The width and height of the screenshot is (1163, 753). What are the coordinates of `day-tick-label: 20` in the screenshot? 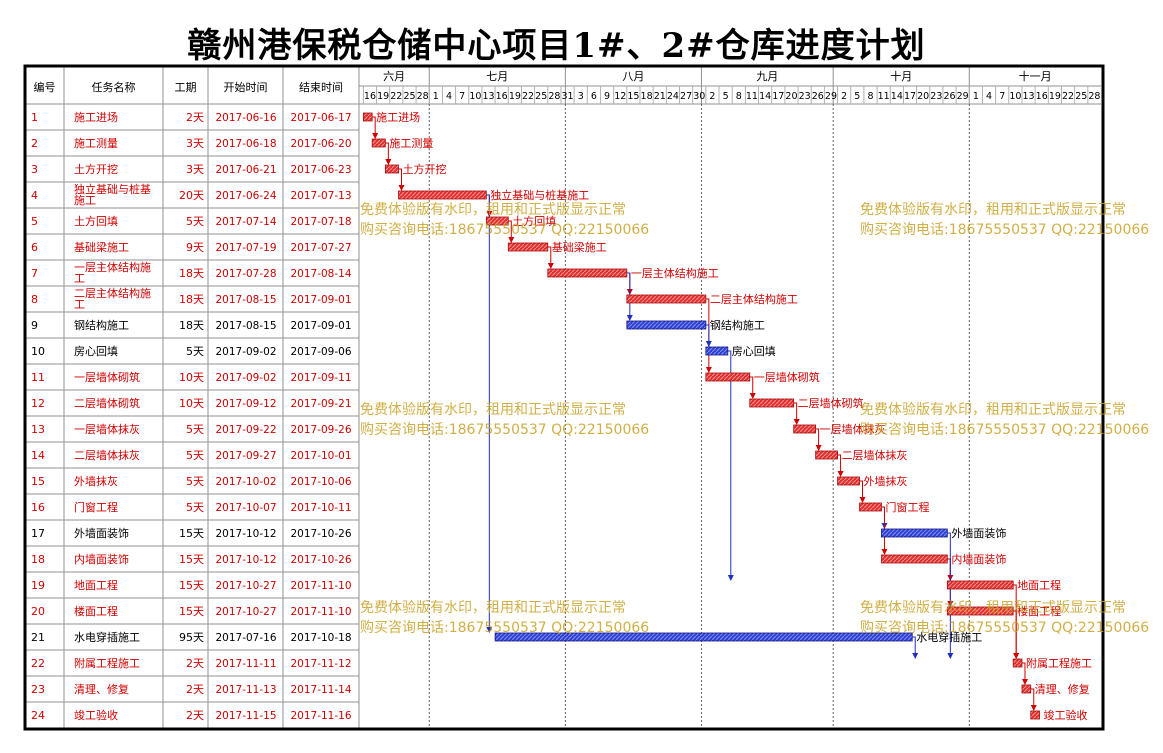 It's located at (923, 96).